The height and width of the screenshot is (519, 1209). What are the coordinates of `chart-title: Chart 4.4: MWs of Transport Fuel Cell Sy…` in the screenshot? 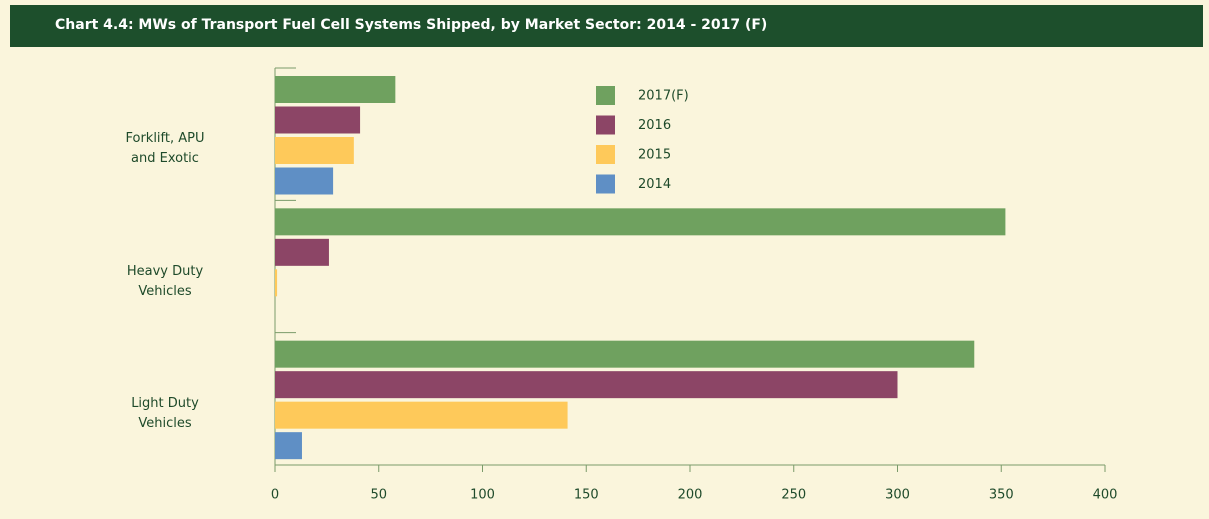 It's located at (411, 25).